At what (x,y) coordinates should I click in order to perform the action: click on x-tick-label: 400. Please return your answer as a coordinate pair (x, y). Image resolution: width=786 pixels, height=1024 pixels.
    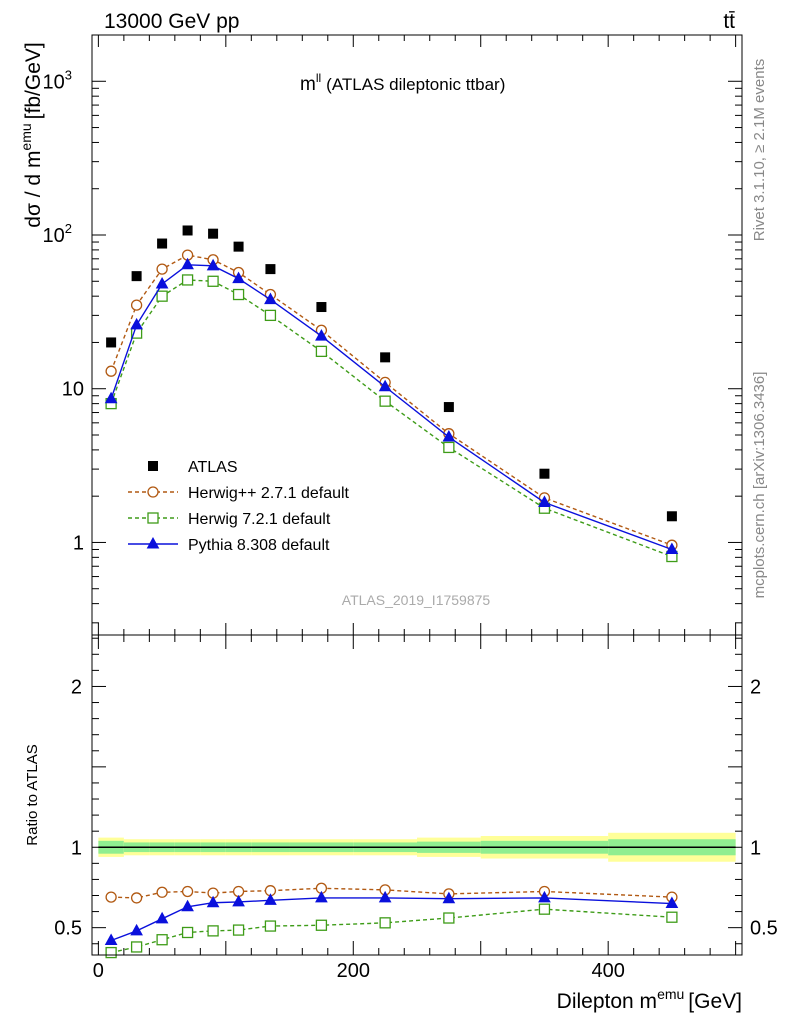
    Looking at the image, I should click on (607, 971).